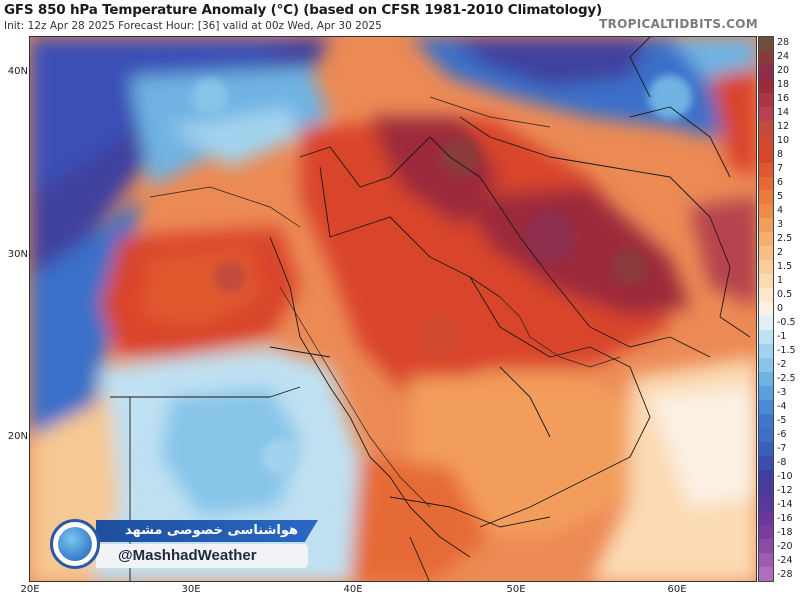 The width and height of the screenshot is (800, 598). What do you see at coordinates (783, 84) in the screenshot?
I see `colorbar-label: 18` at bounding box center [783, 84].